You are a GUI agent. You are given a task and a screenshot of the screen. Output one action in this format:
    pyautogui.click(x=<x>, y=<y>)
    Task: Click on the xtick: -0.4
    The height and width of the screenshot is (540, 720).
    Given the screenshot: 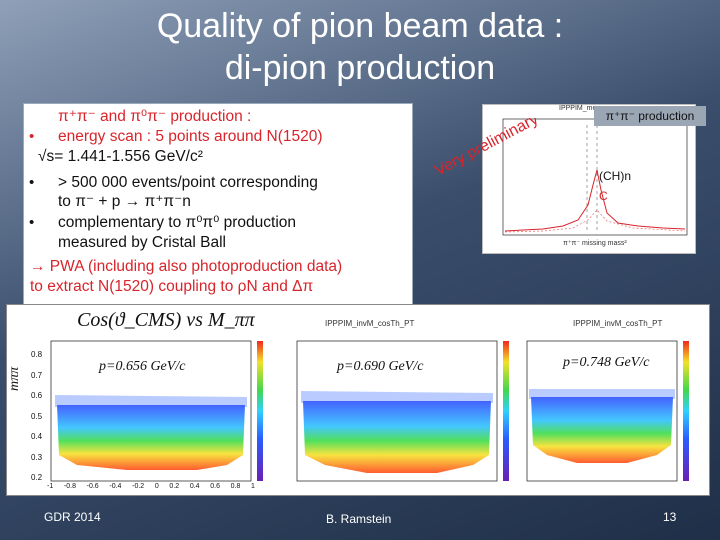 What is the action you would take?
    pyautogui.click(x=115, y=486)
    